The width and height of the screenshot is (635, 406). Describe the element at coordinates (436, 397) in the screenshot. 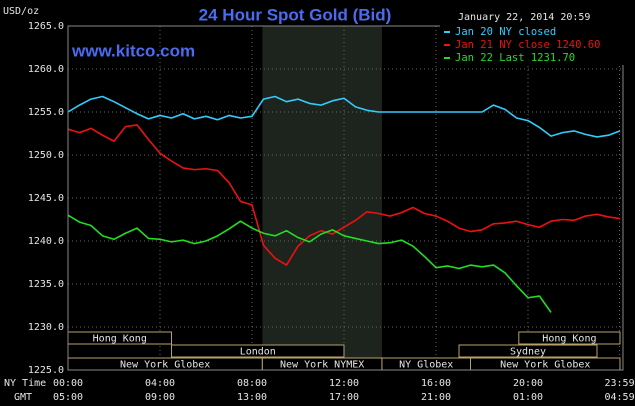

I see `gmt-tick-label: 21:00` at that location.